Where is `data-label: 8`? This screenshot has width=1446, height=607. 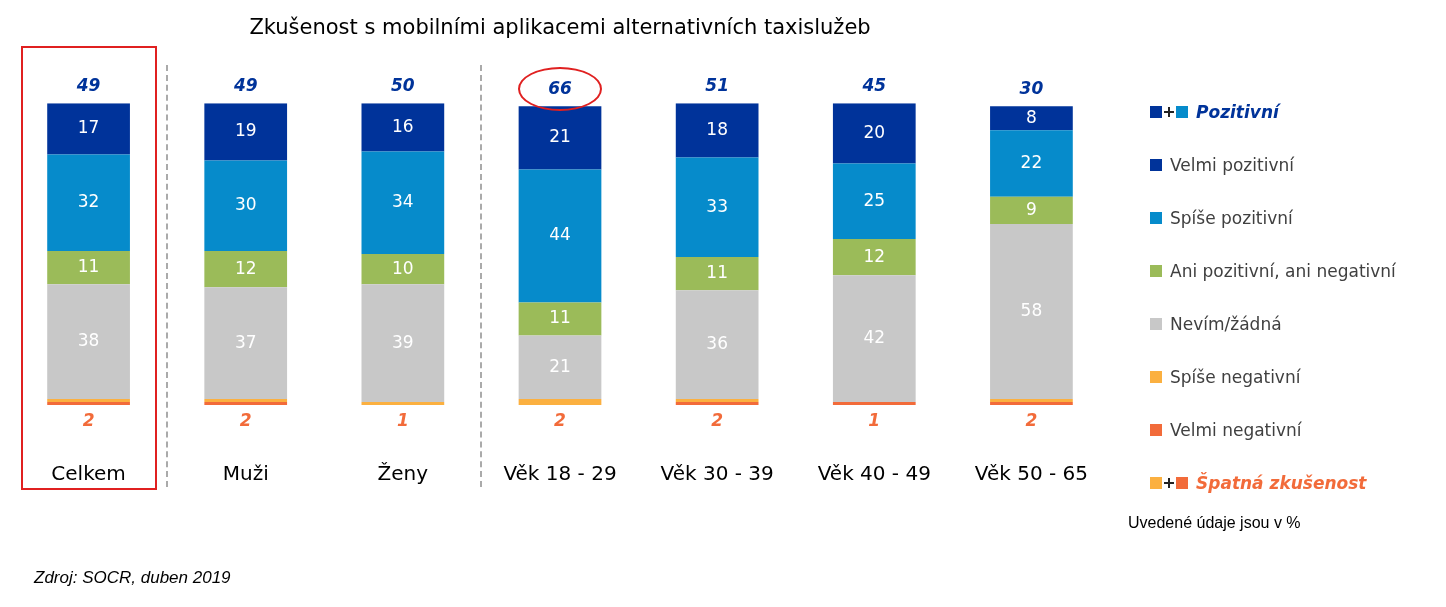
data-label: 8 is located at coordinates (1031, 116).